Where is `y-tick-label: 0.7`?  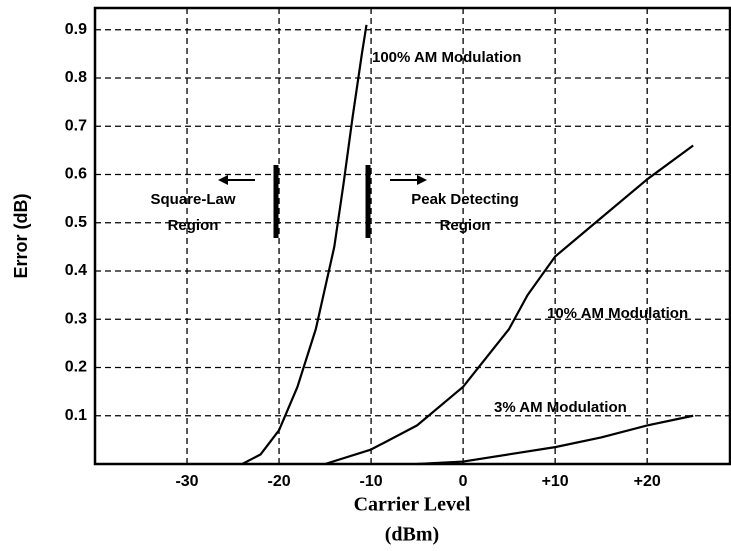 y-tick-label: 0.7 is located at coordinates (76, 125).